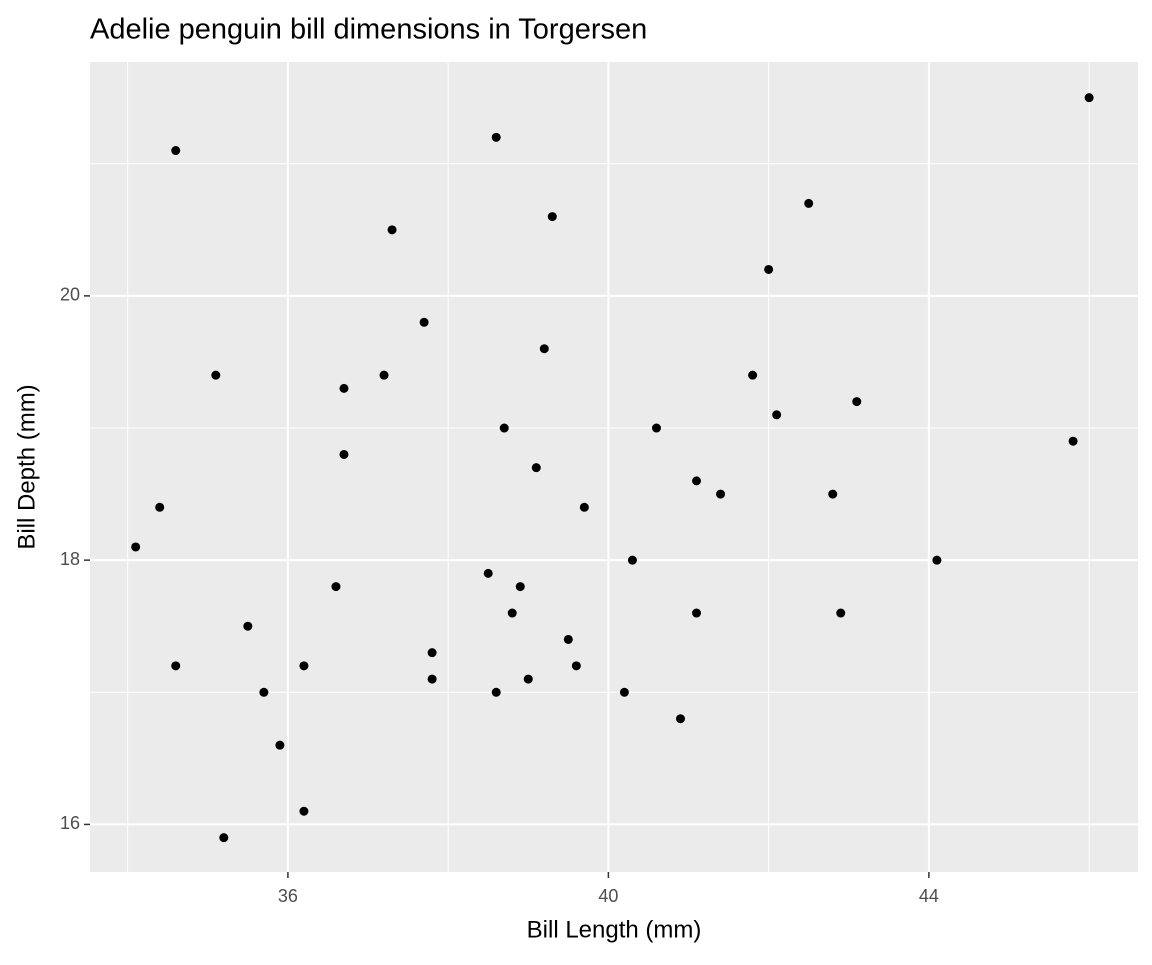  I want to click on y-tick-label: 16, so click(70, 823).